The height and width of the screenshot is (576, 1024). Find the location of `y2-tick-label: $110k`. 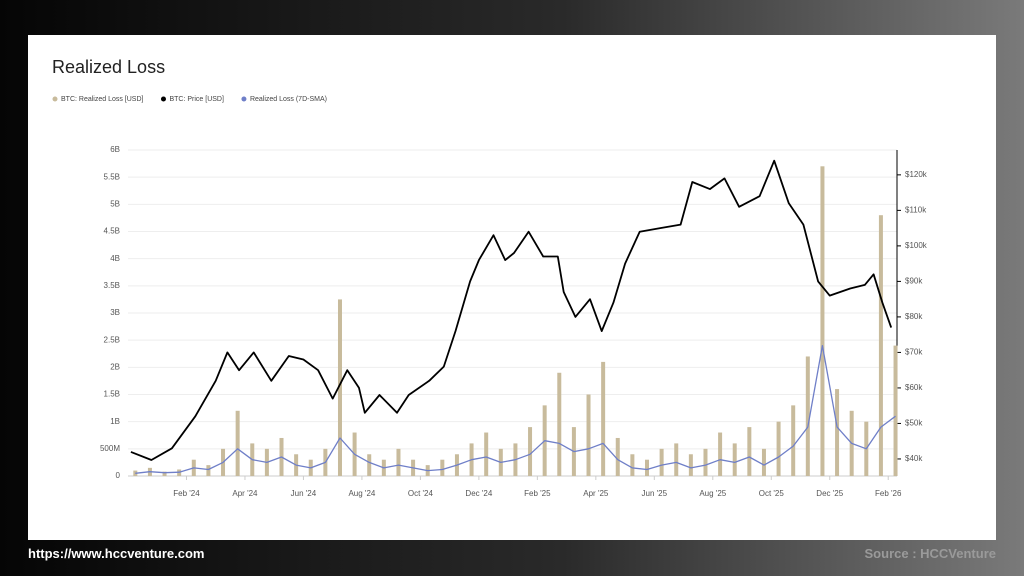

y2-tick-label: $110k is located at coordinates (916, 209).